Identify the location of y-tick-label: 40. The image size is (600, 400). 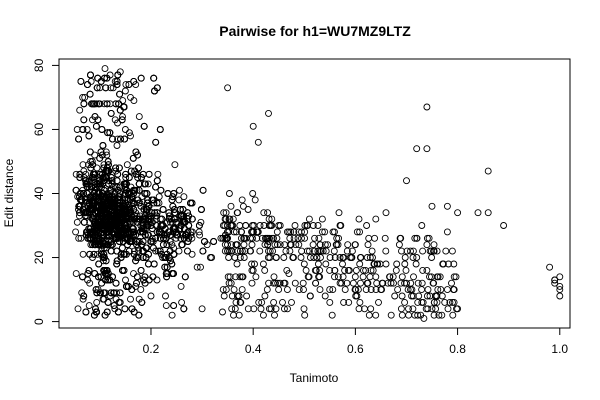
(39, 194).